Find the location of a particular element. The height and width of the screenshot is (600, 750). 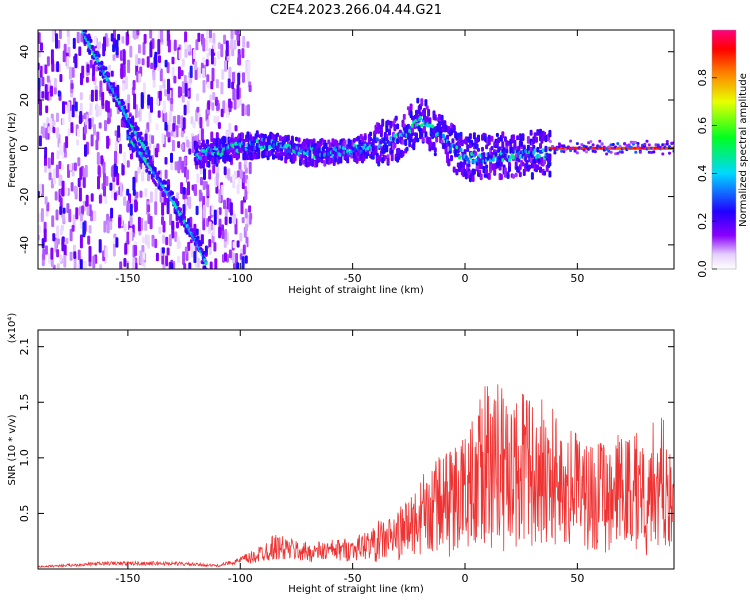

y-tick-label: -40 is located at coordinates (24, 245).